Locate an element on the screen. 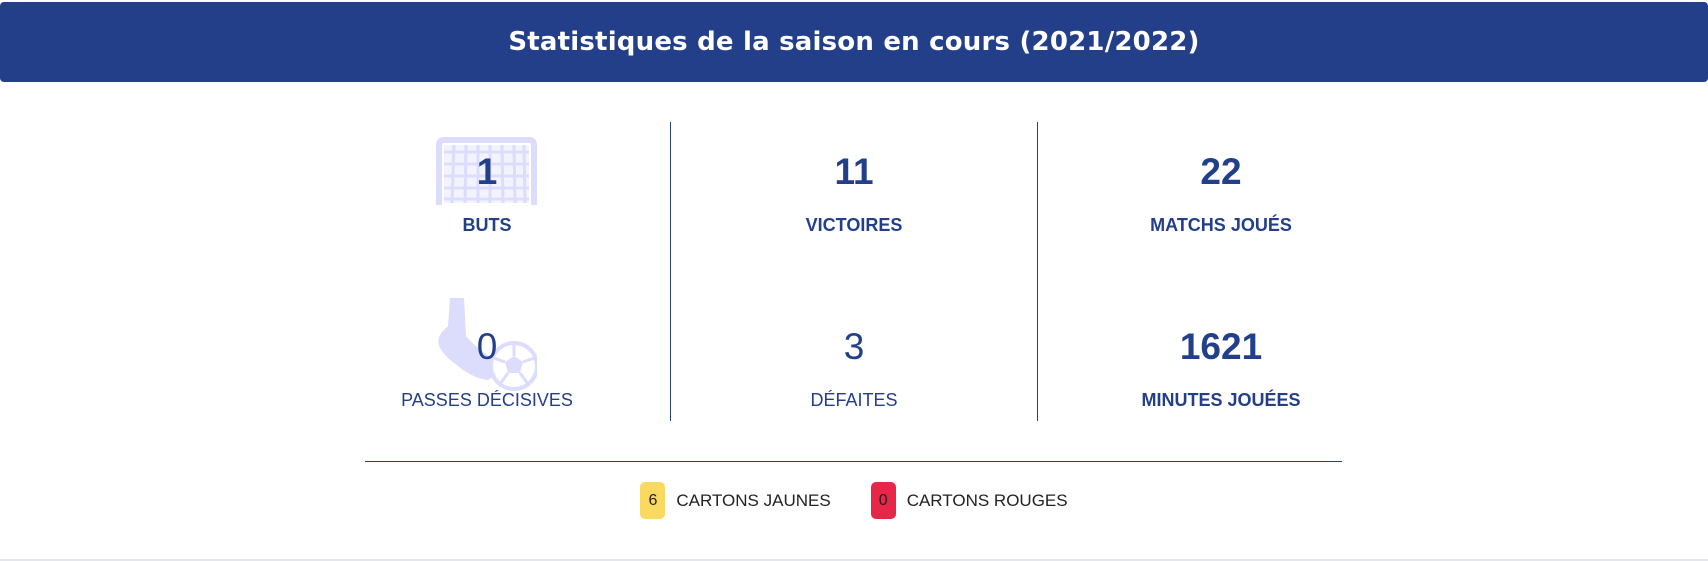  stat-buts: 1 BUTS is located at coordinates (487, 193).